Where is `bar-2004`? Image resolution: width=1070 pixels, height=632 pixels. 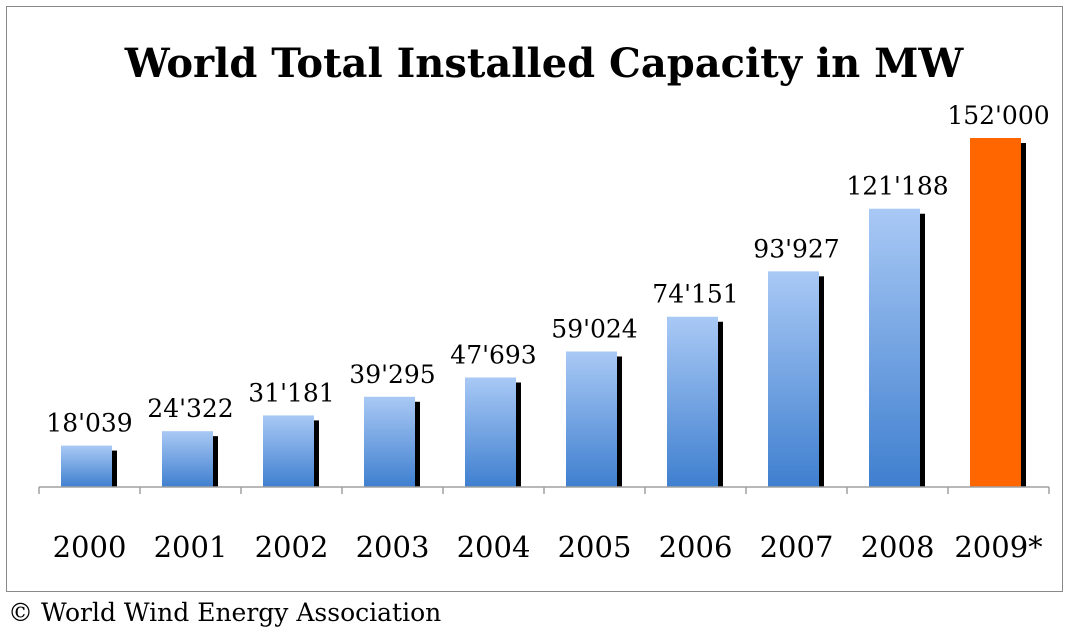 bar-2004 is located at coordinates (490, 432).